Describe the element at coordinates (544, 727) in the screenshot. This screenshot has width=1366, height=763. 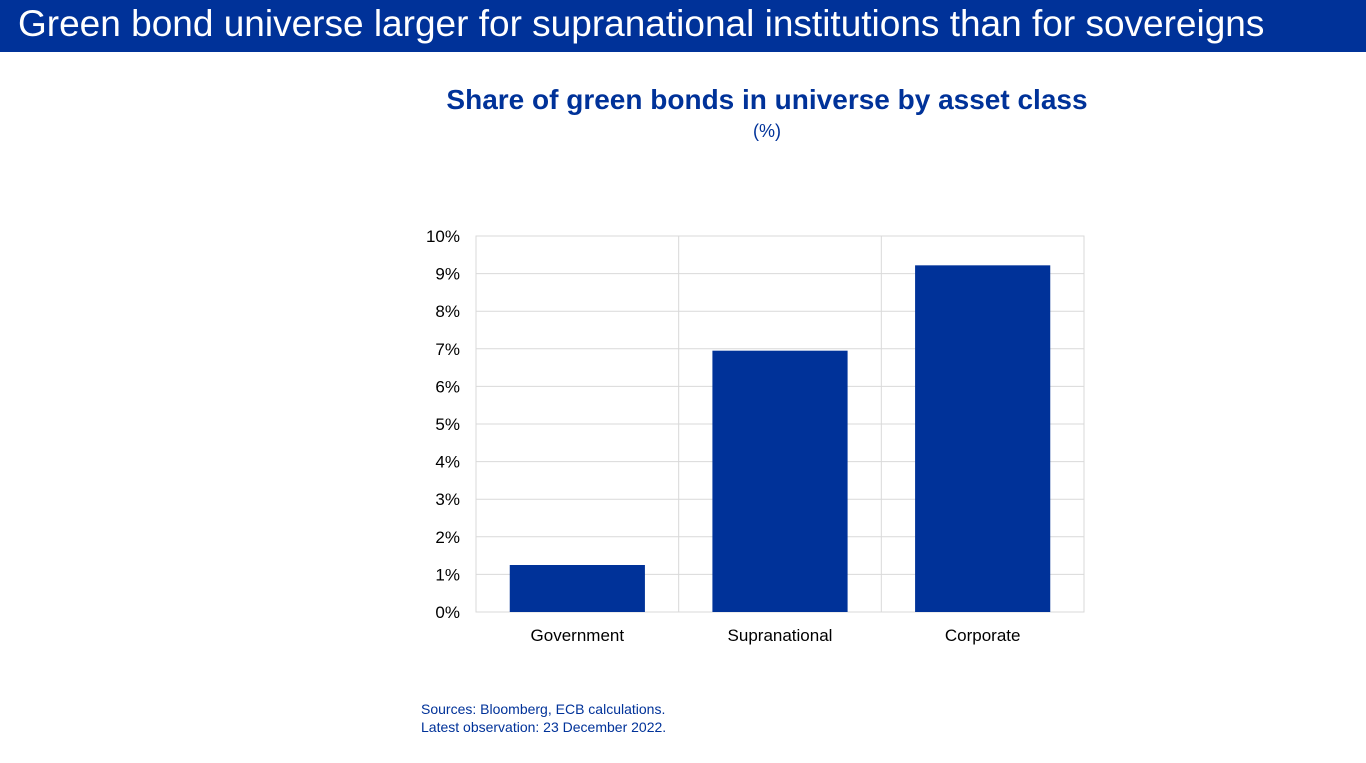
I see `footnote-latest-observation: Latest observation: 23 December 2022.` at that location.